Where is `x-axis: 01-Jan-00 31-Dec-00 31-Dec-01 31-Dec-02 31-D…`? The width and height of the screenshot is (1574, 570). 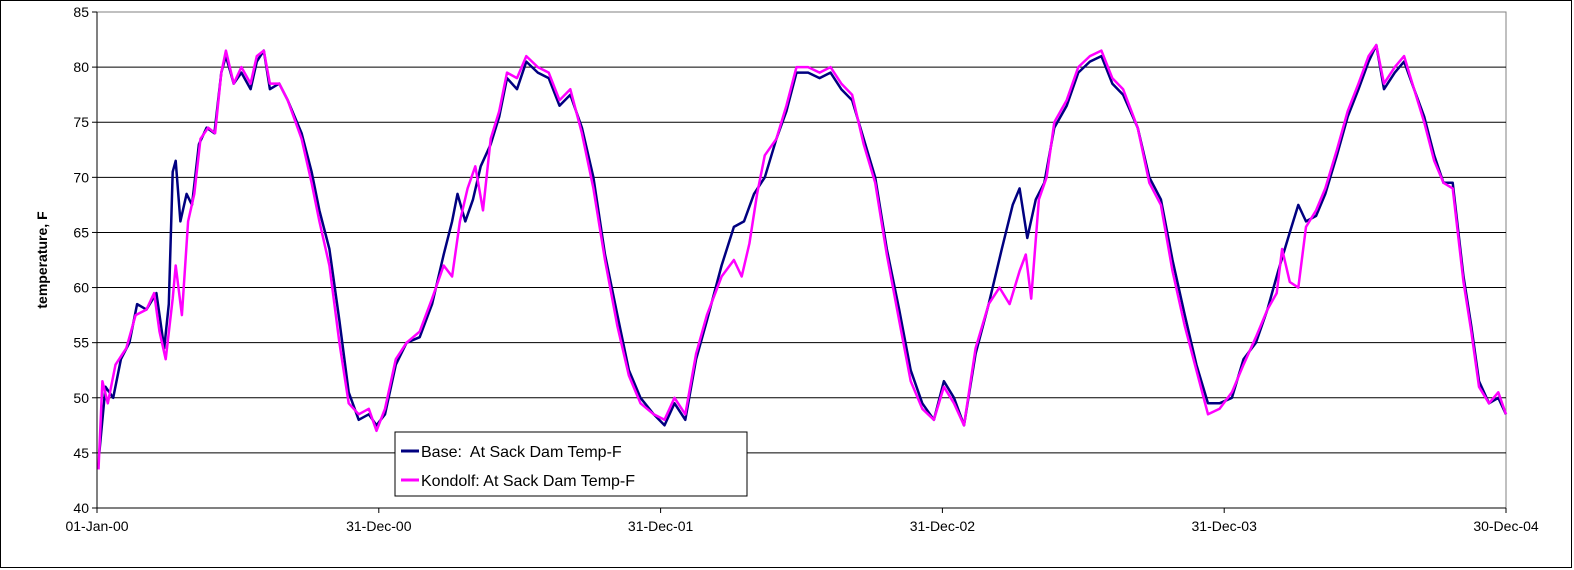
x-axis: 01-Jan-00 31-Dec-00 31-Dec-01 31-Dec-02 31-D… is located at coordinates (802, 520).